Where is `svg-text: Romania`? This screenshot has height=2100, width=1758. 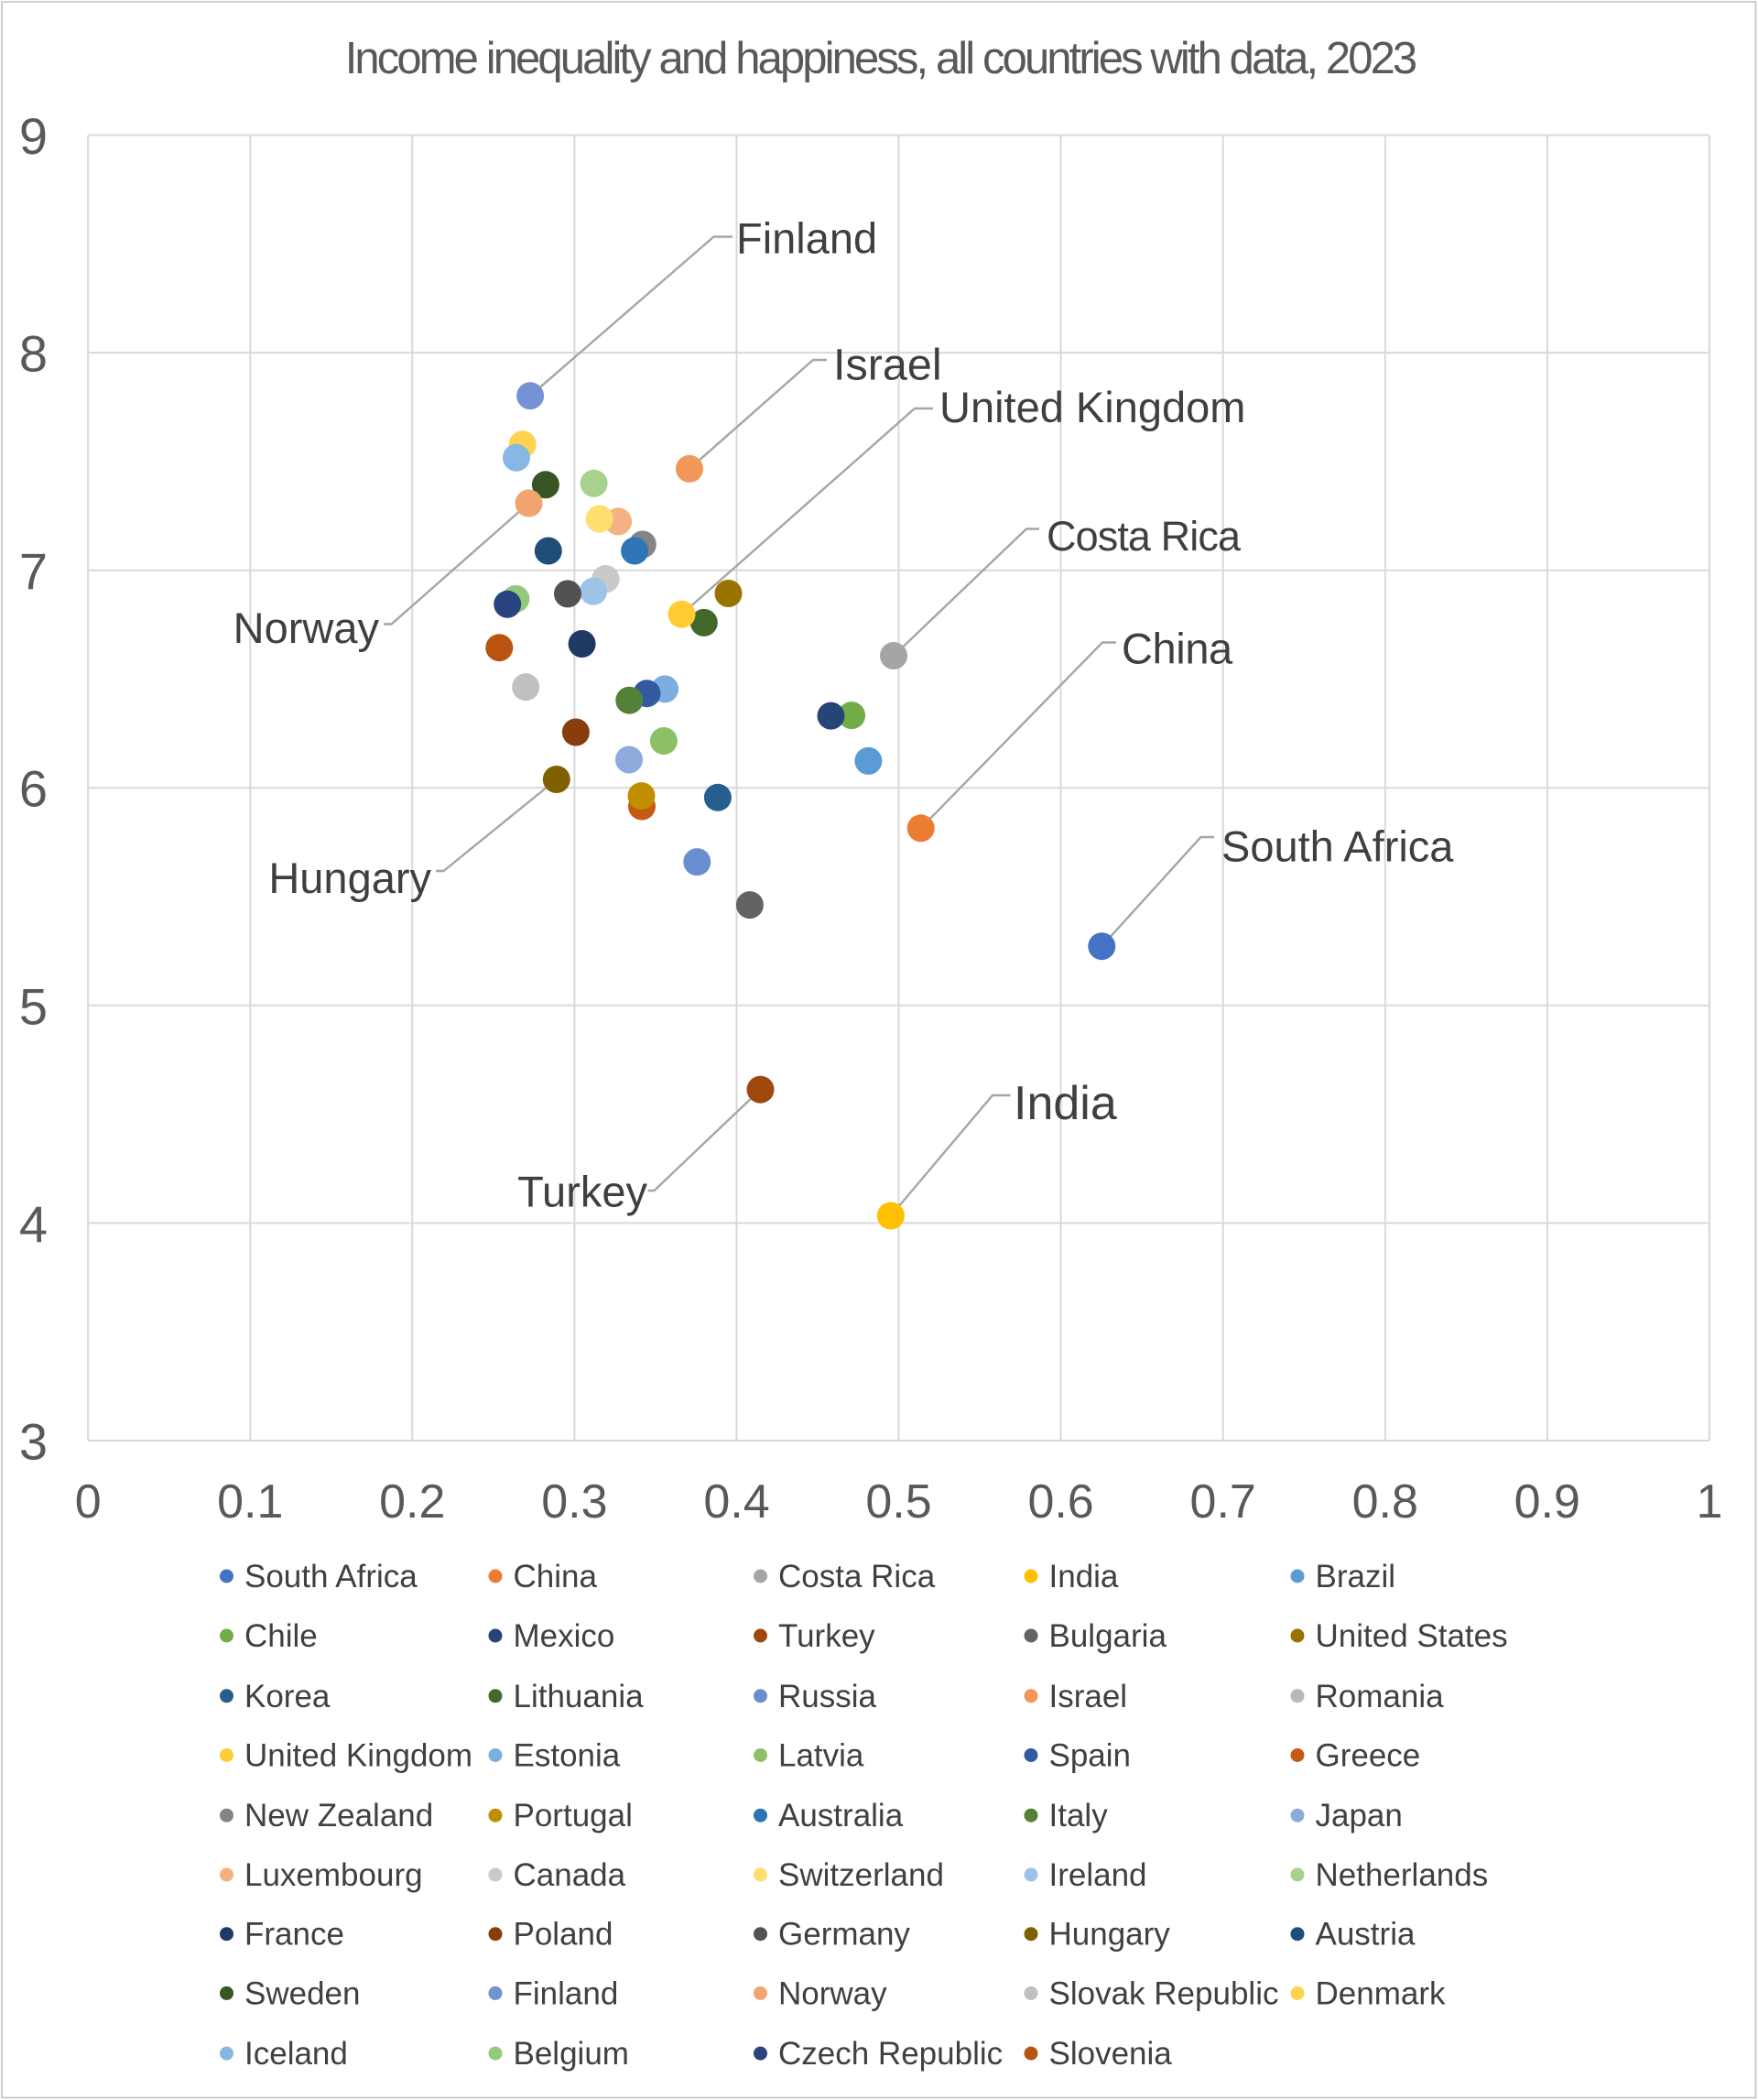 svg-text: Romania is located at coordinates (1380, 1697).